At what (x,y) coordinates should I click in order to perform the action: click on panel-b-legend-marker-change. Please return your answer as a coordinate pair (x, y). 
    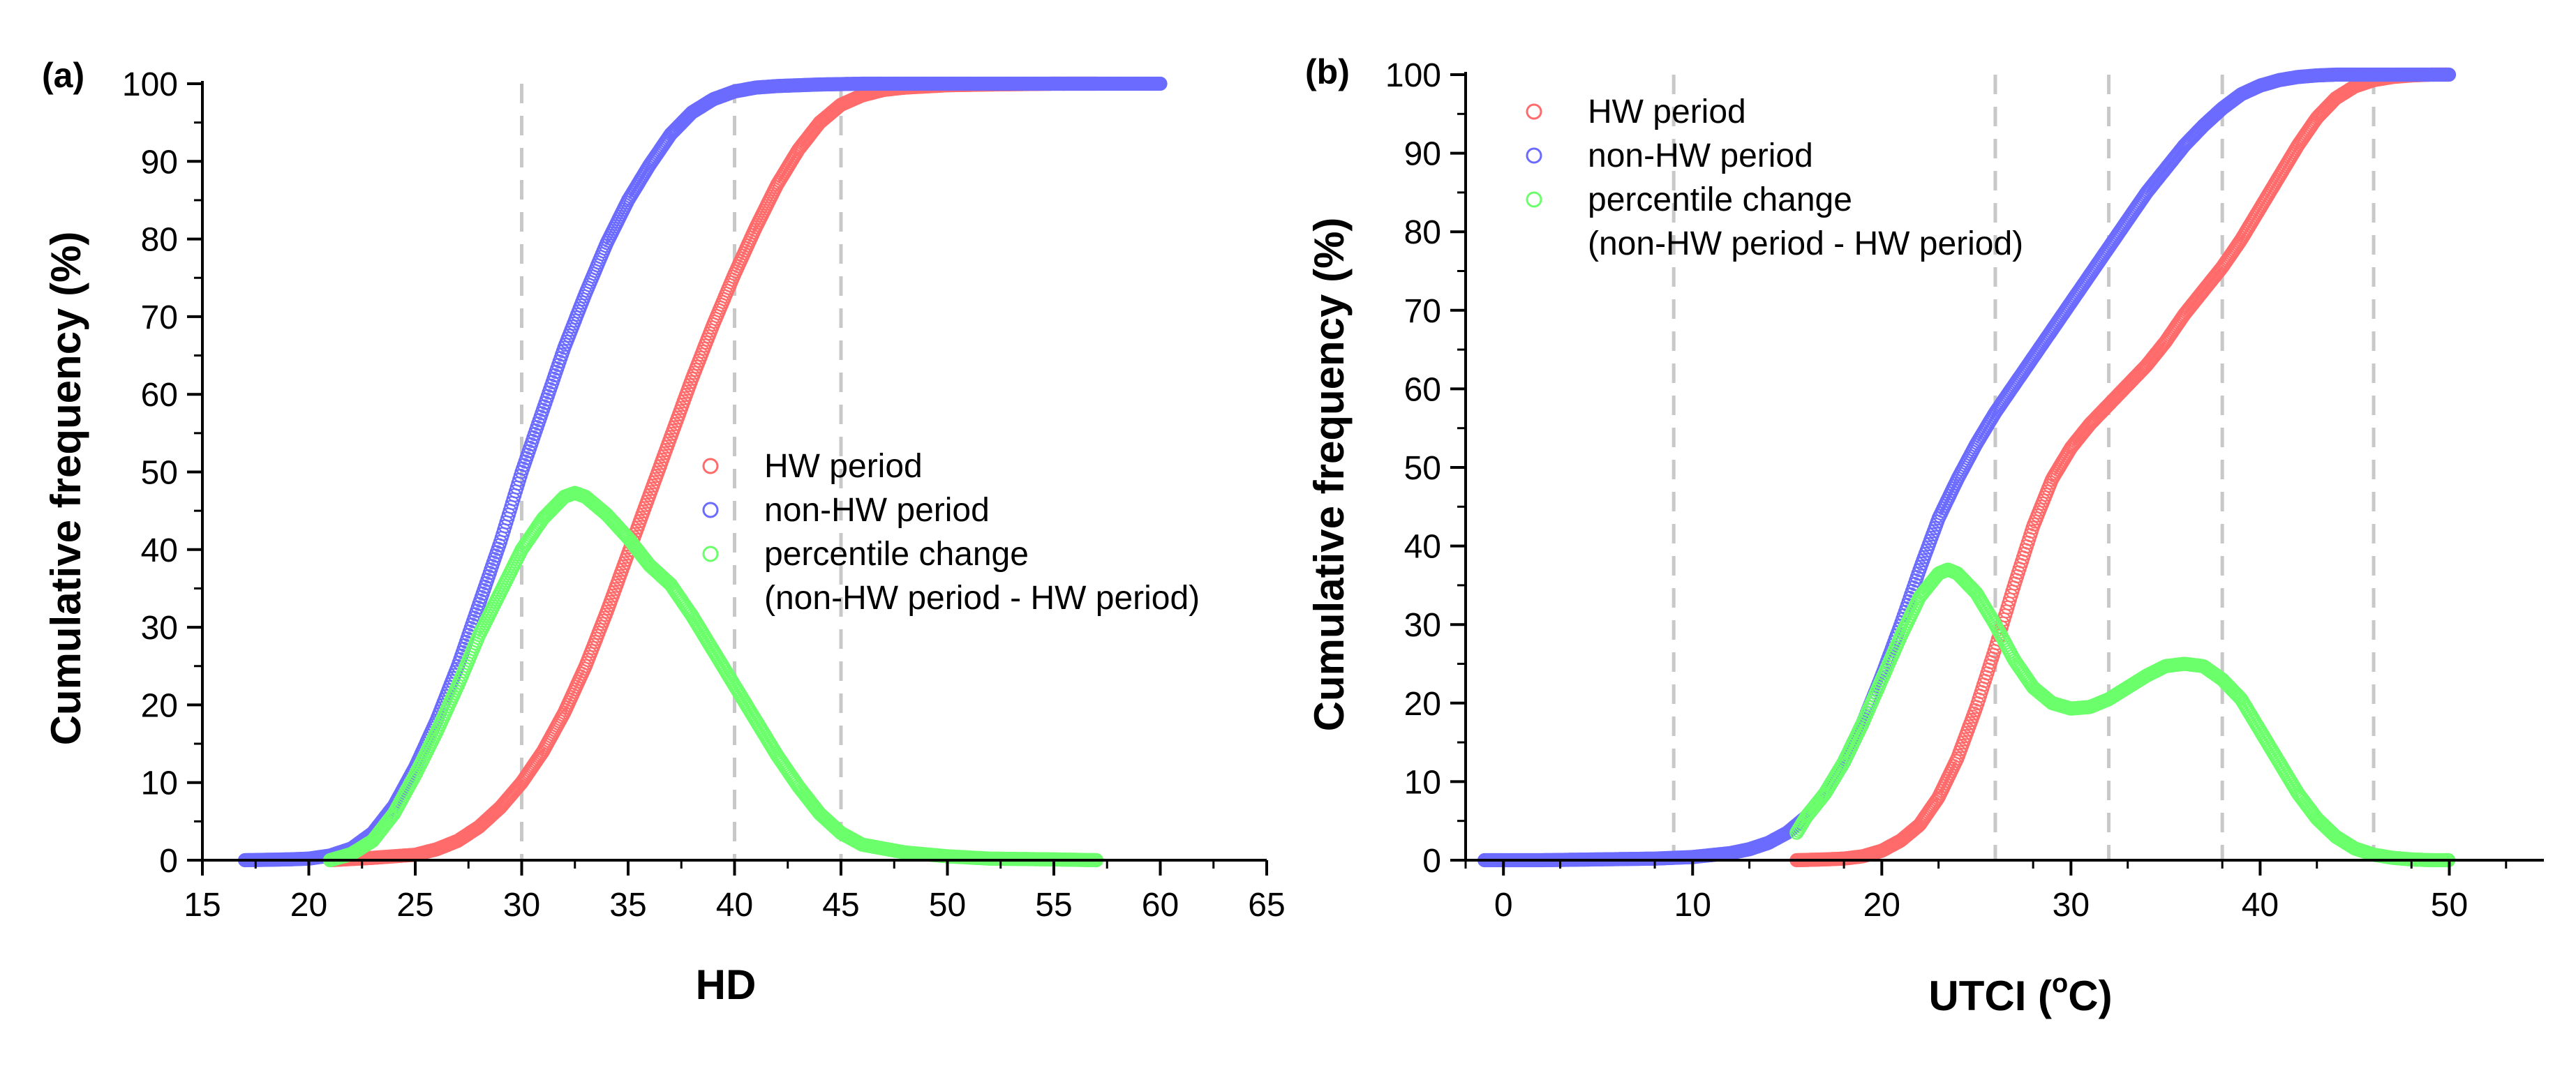
    Looking at the image, I should click on (1534, 199).